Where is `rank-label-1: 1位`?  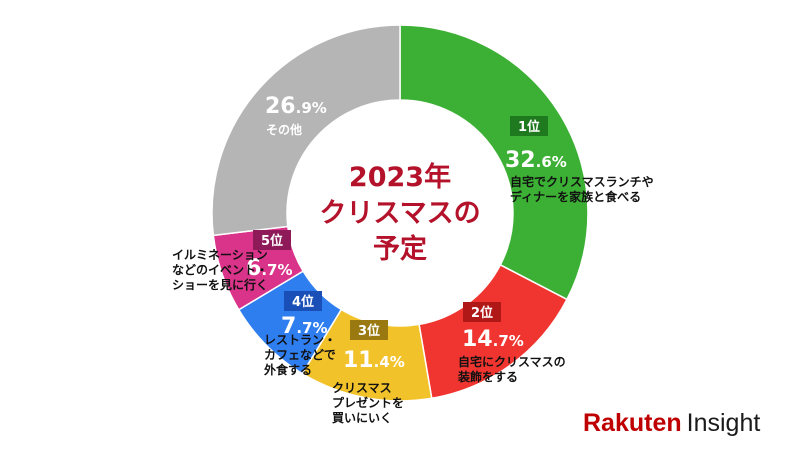
rank-label-1: 1位 is located at coordinates (529, 127).